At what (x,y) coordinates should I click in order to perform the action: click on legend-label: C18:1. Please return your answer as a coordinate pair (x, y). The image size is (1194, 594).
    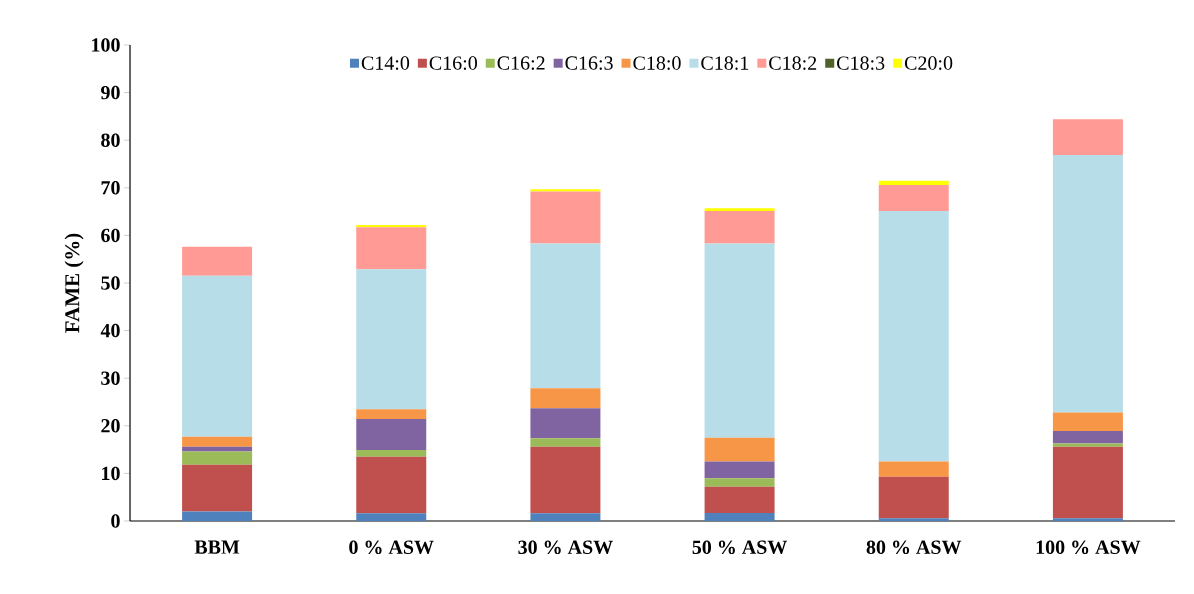
    Looking at the image, I should click on (725, 63).